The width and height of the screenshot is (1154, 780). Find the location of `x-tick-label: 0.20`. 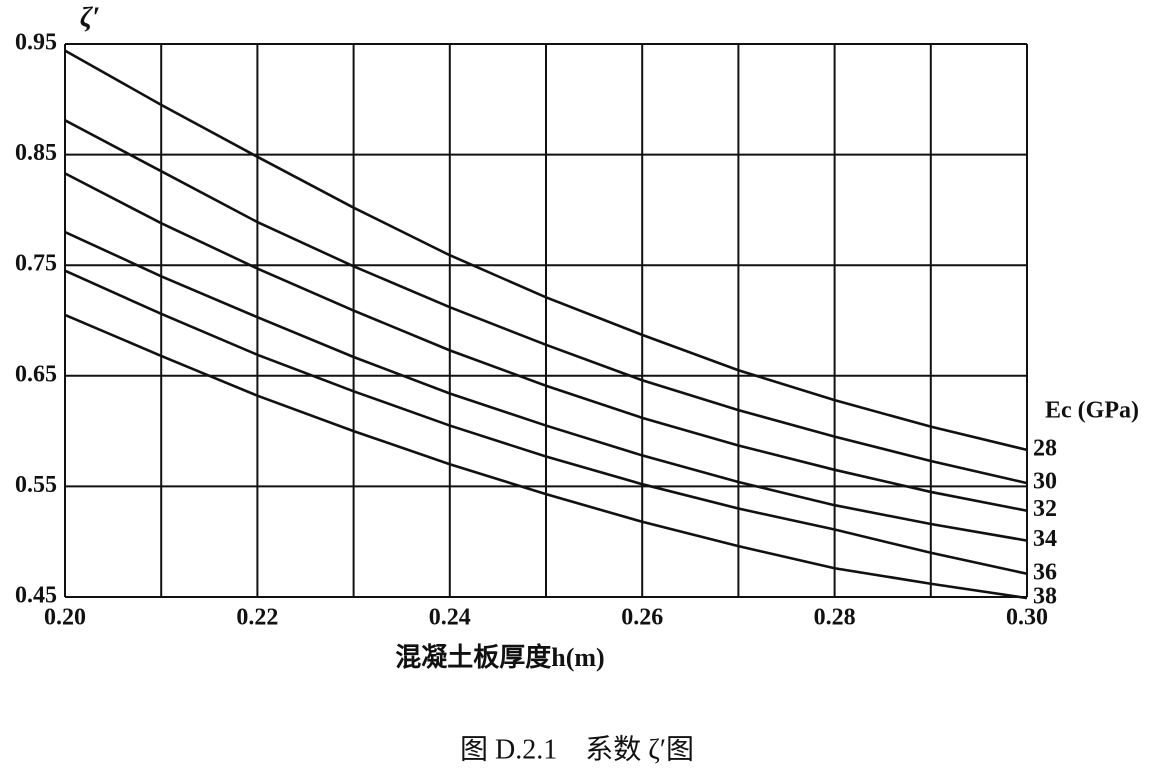

x-tick-label: 0.20 is located at coordinates (65, 618).